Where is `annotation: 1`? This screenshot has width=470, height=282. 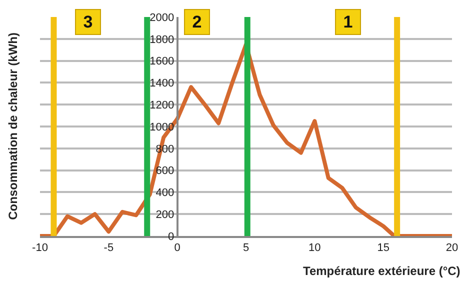 annotation: 1 is located at coordinates (348, 22).